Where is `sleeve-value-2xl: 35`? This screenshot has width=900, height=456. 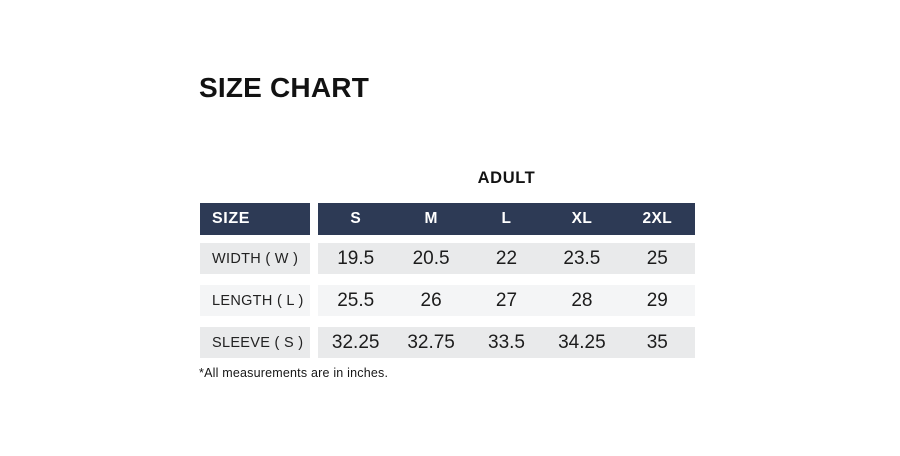 sleeve-value-2xl: 35 is located at coordinates (657, 342).